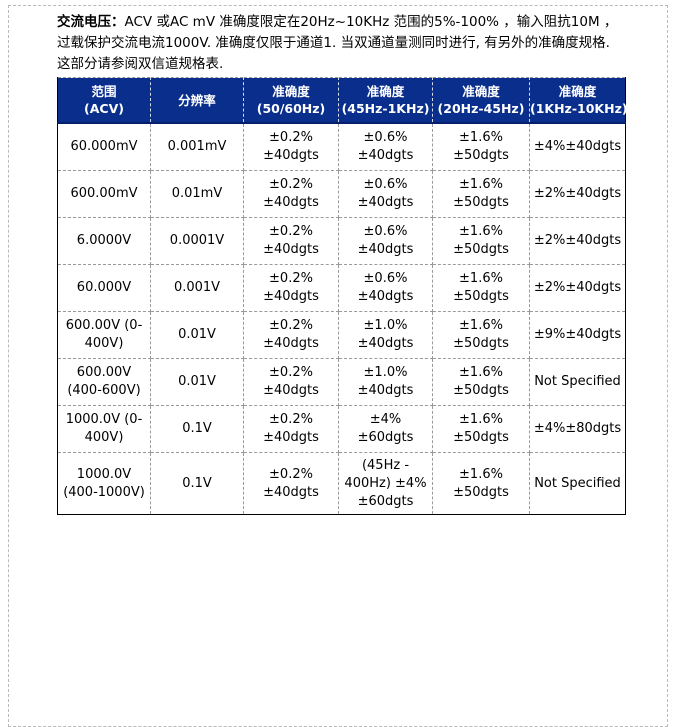  What do you see at coordinates (291, 100) in the screenshot?
I see `header-cell-accuracy-50-60hz: 准确度 (50/60Hz)` at bounding box center [291, 100].